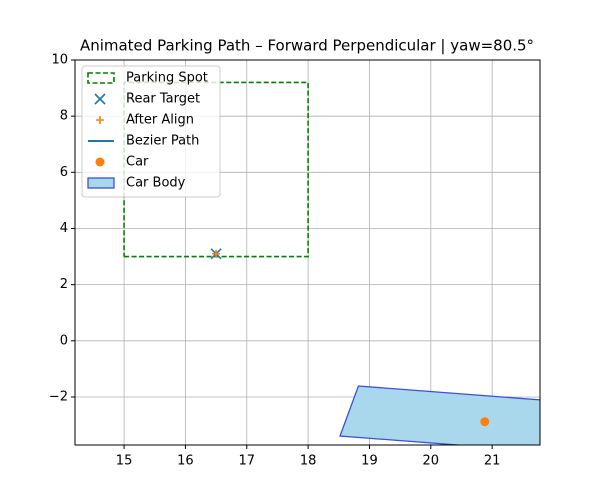 Image resolution: width=600 pixels, height=504 pixels. Describe the element at coordinates (439, 415) in the screenshot. I see `car-body` at that location.